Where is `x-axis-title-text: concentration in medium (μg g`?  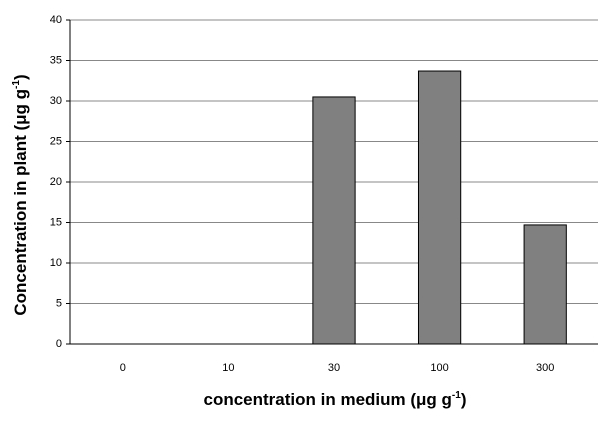
x-axis-title-text: concentration in medium (μg g is located at coordinates (328, 399).